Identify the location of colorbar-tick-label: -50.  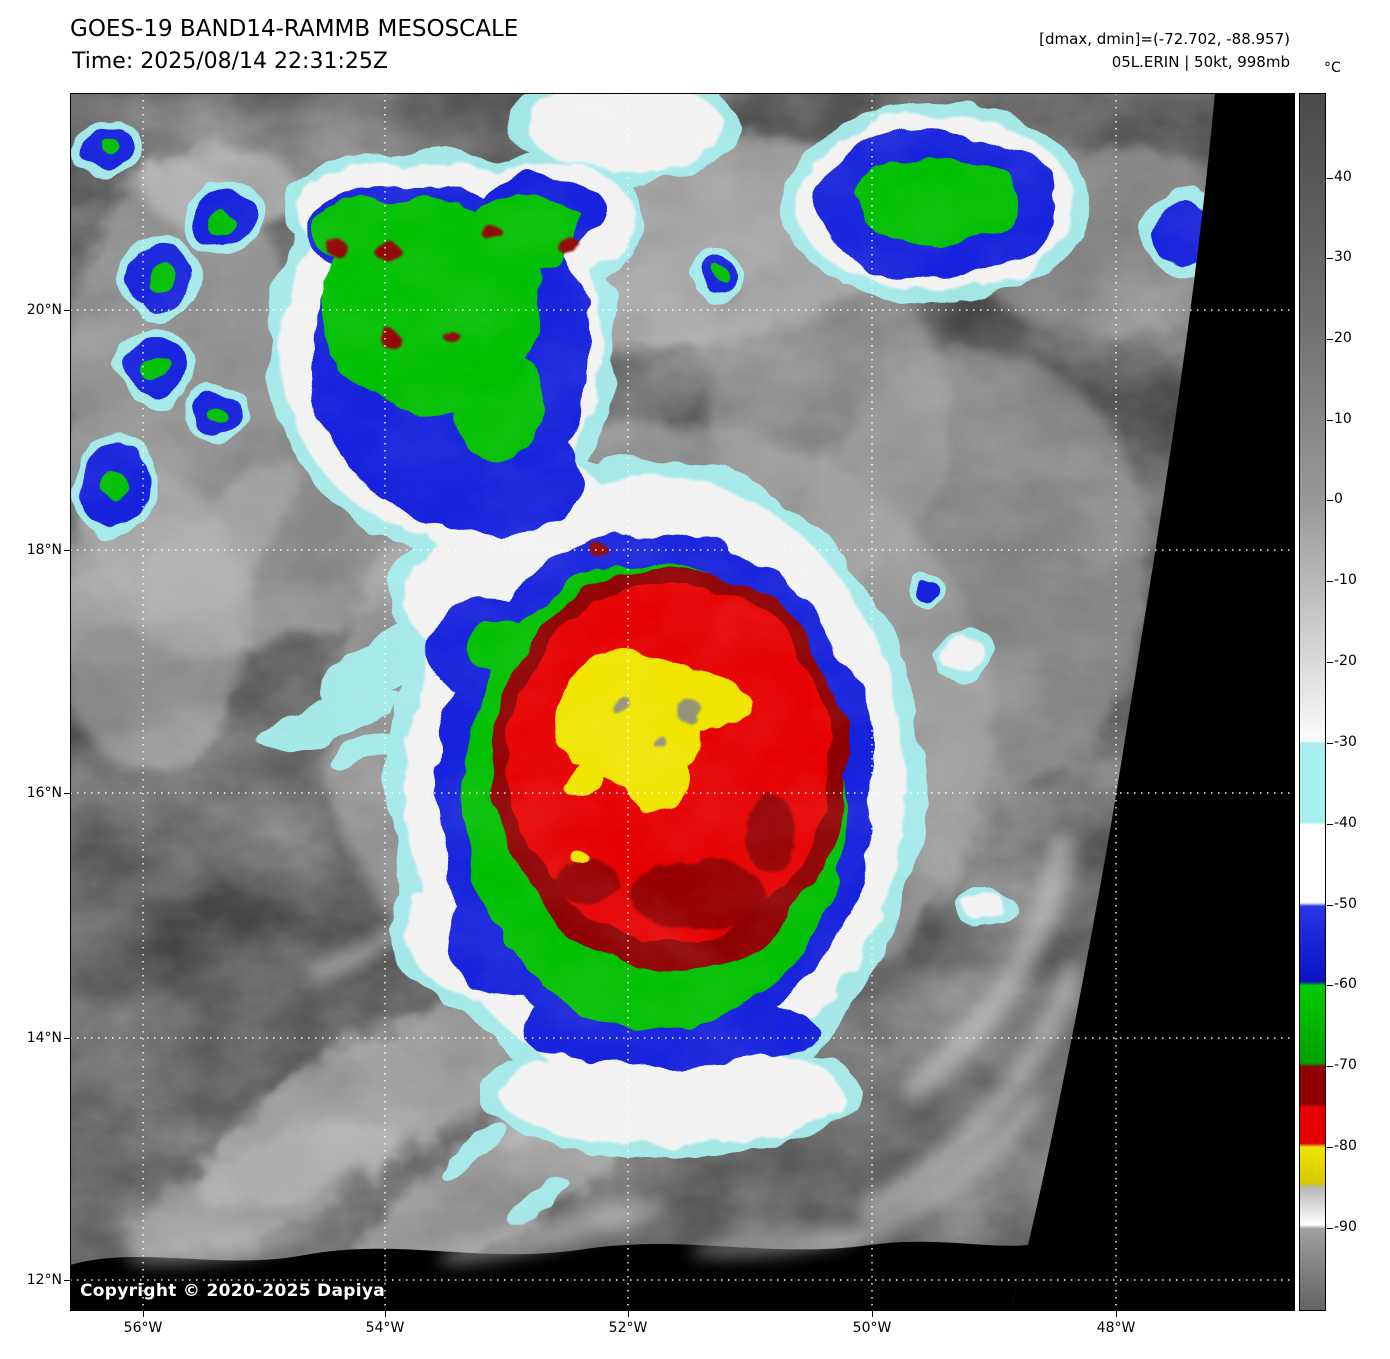
(1345, 904).